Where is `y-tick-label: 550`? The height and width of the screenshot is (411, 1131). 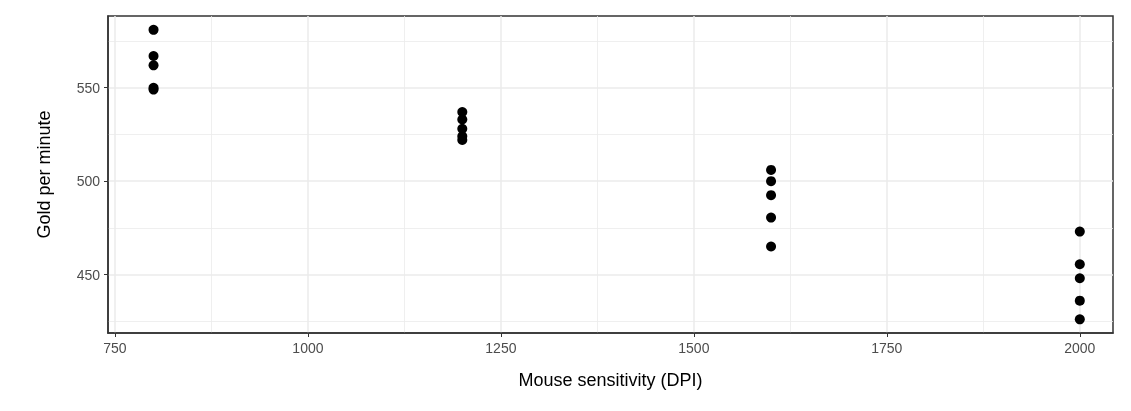 y-tick-label: 550 is located at coordinates (88, 87).